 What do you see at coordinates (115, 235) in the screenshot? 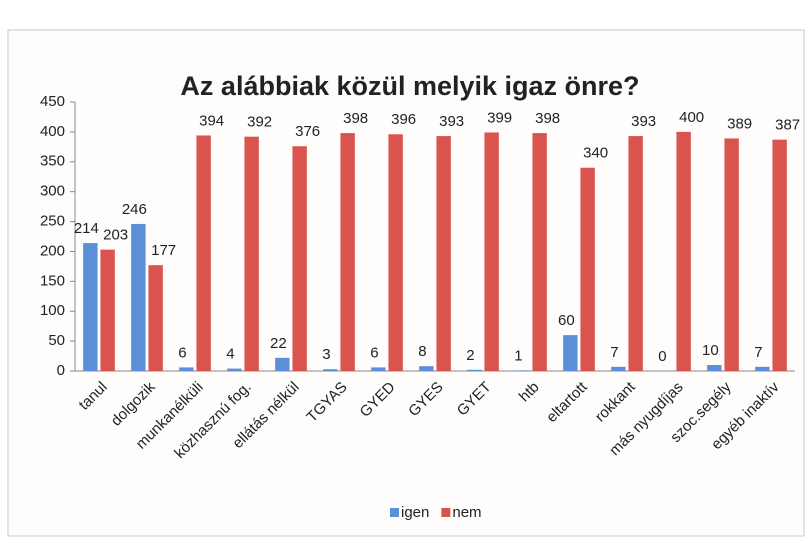
I see `value-label: 203` at bounding box center [115, 235].